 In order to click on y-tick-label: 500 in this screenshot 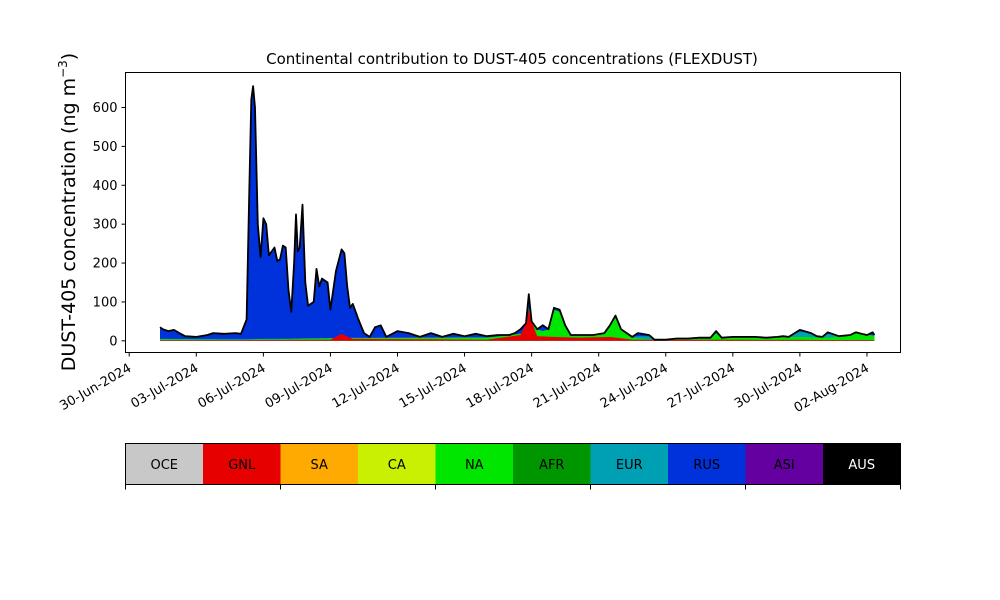, I will do `click(105, 147)`.